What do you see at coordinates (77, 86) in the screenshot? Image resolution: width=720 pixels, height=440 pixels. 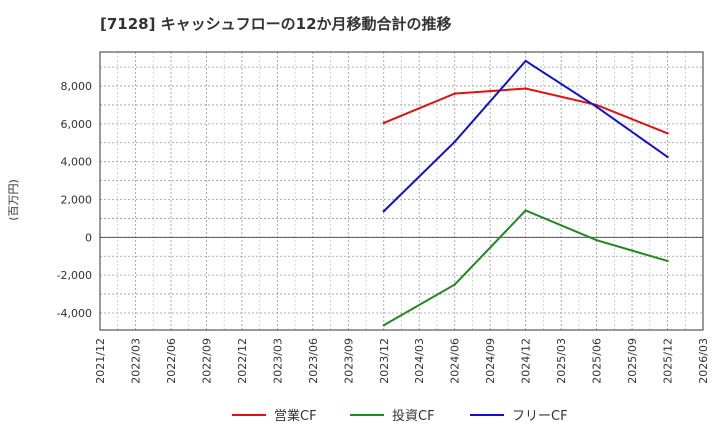 I see `y-tick-label: 8,000` at bounding box center [77, 86].